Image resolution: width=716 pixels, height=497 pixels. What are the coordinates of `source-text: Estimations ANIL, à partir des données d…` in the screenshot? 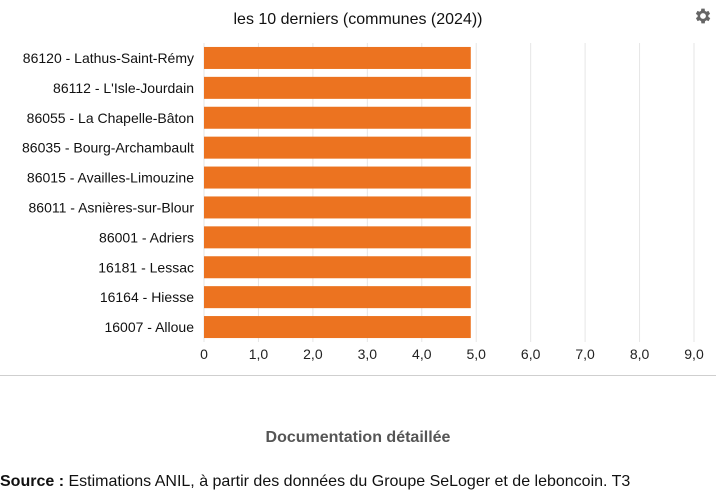 It's located at (349, 481).